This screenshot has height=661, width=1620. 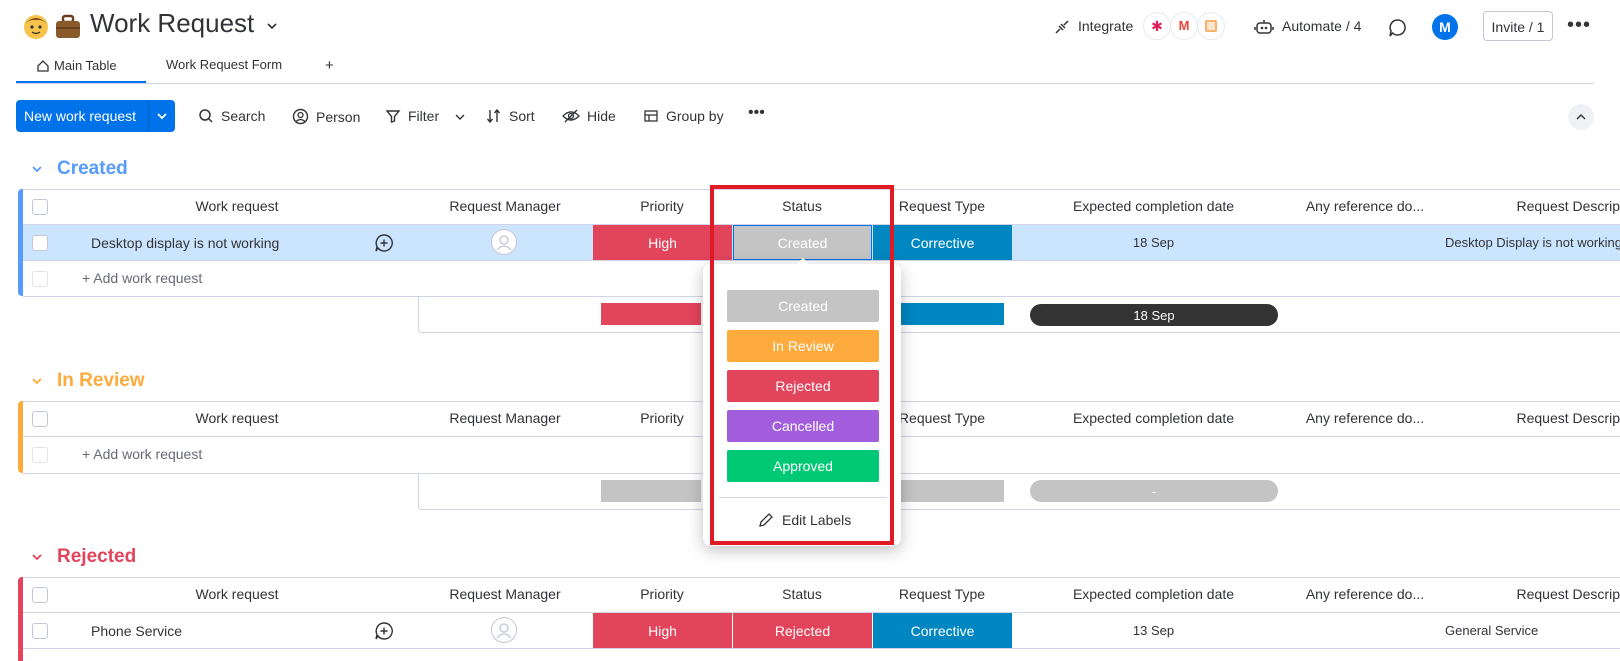 What do you see at coordinates (137, 631) in the screenshot?
I see `item-name: Phone Service` at bounding box center [137, 631].